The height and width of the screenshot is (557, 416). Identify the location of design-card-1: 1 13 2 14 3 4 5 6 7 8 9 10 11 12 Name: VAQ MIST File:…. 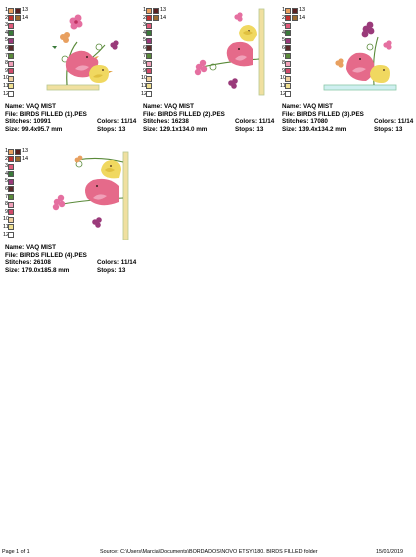
(71, 77).